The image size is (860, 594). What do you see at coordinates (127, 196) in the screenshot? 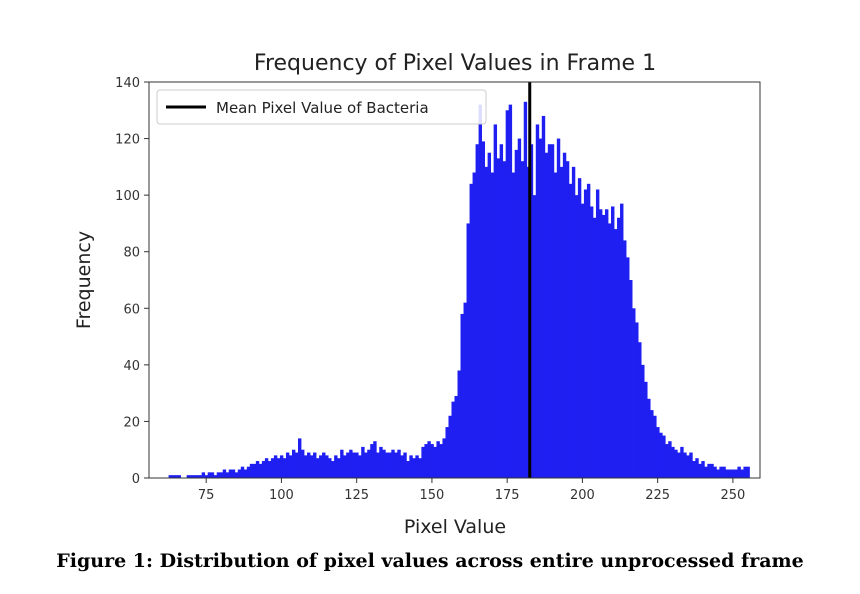
I see `y-tick-label: 100` at bounding box center [127, 196].